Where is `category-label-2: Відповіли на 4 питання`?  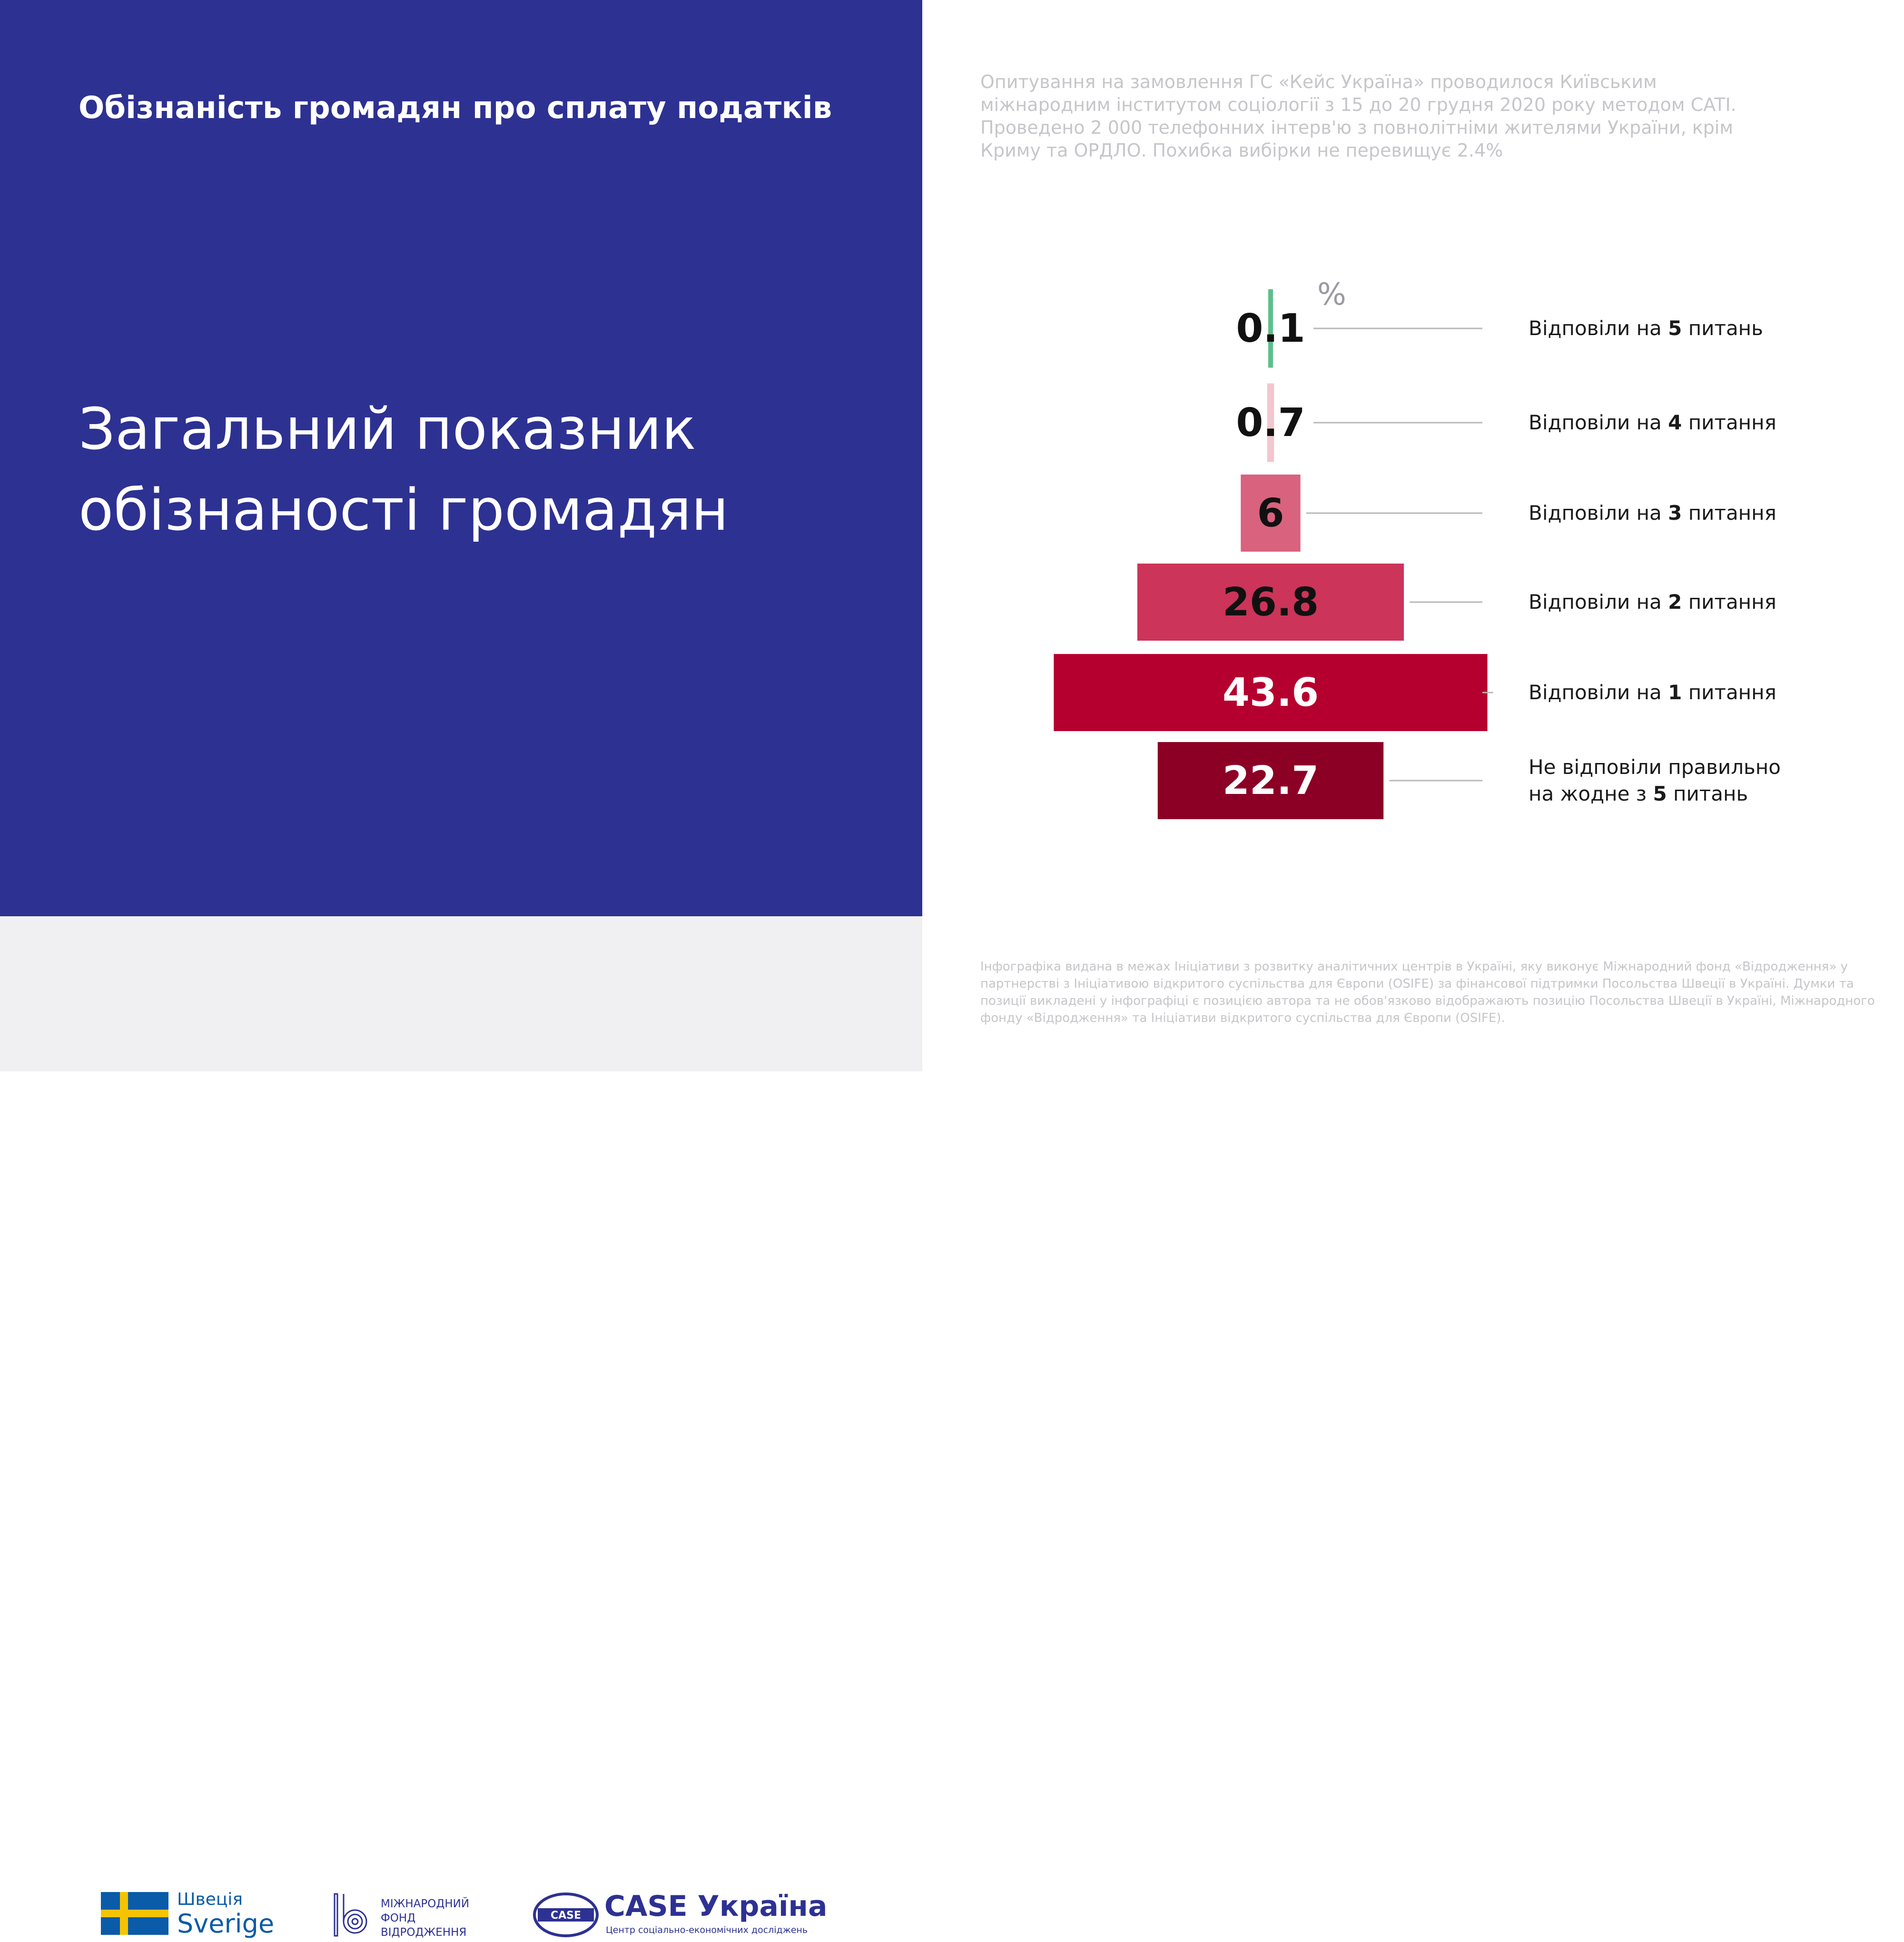
category-label-2: Відповіли на 4 питання is located at coordinates (1652, 422).